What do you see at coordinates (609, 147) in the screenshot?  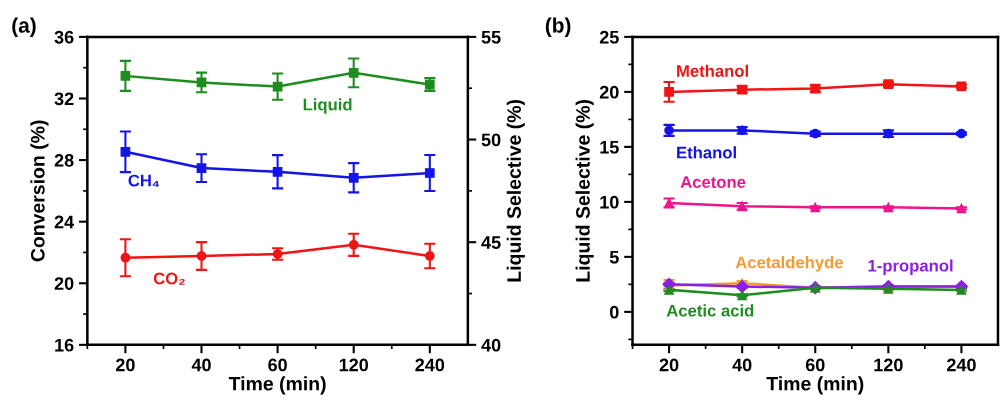 I see `y-tick-label: 15` at bounding box center [609, 147].